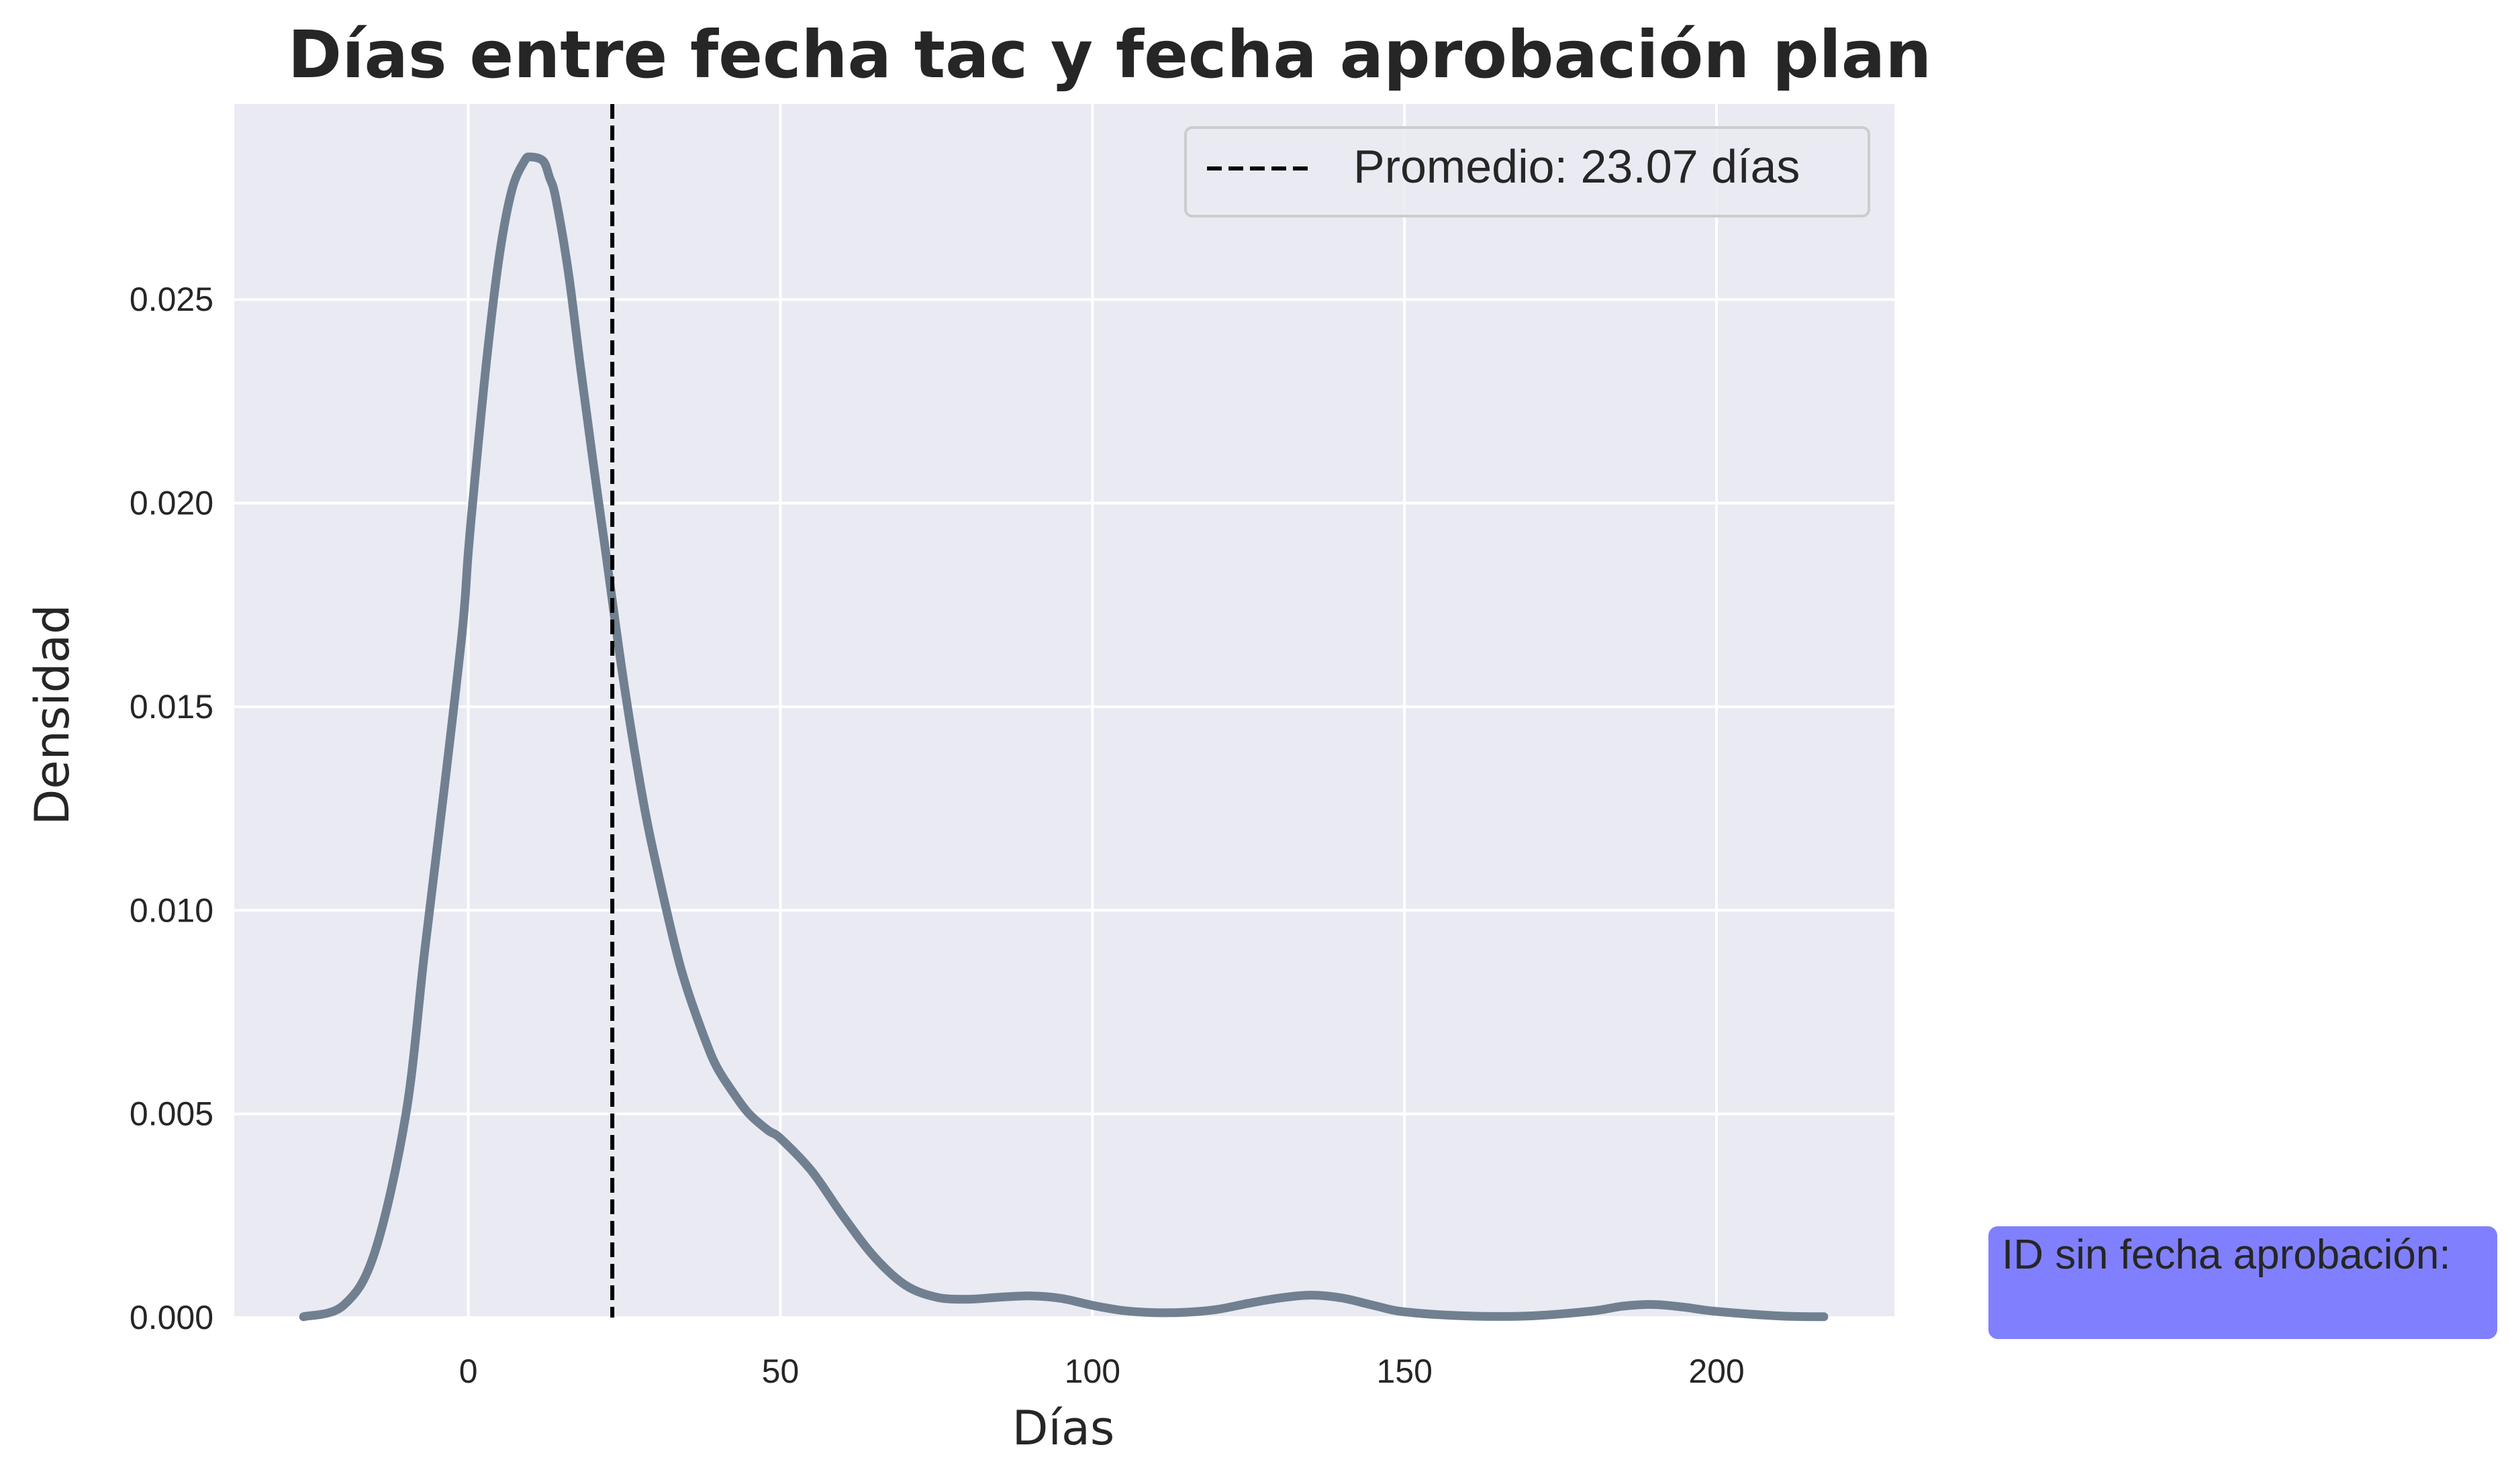 The height and width of the screenshot is (1484, 2510). I want to click on legend-frame, so click(1527, 172).